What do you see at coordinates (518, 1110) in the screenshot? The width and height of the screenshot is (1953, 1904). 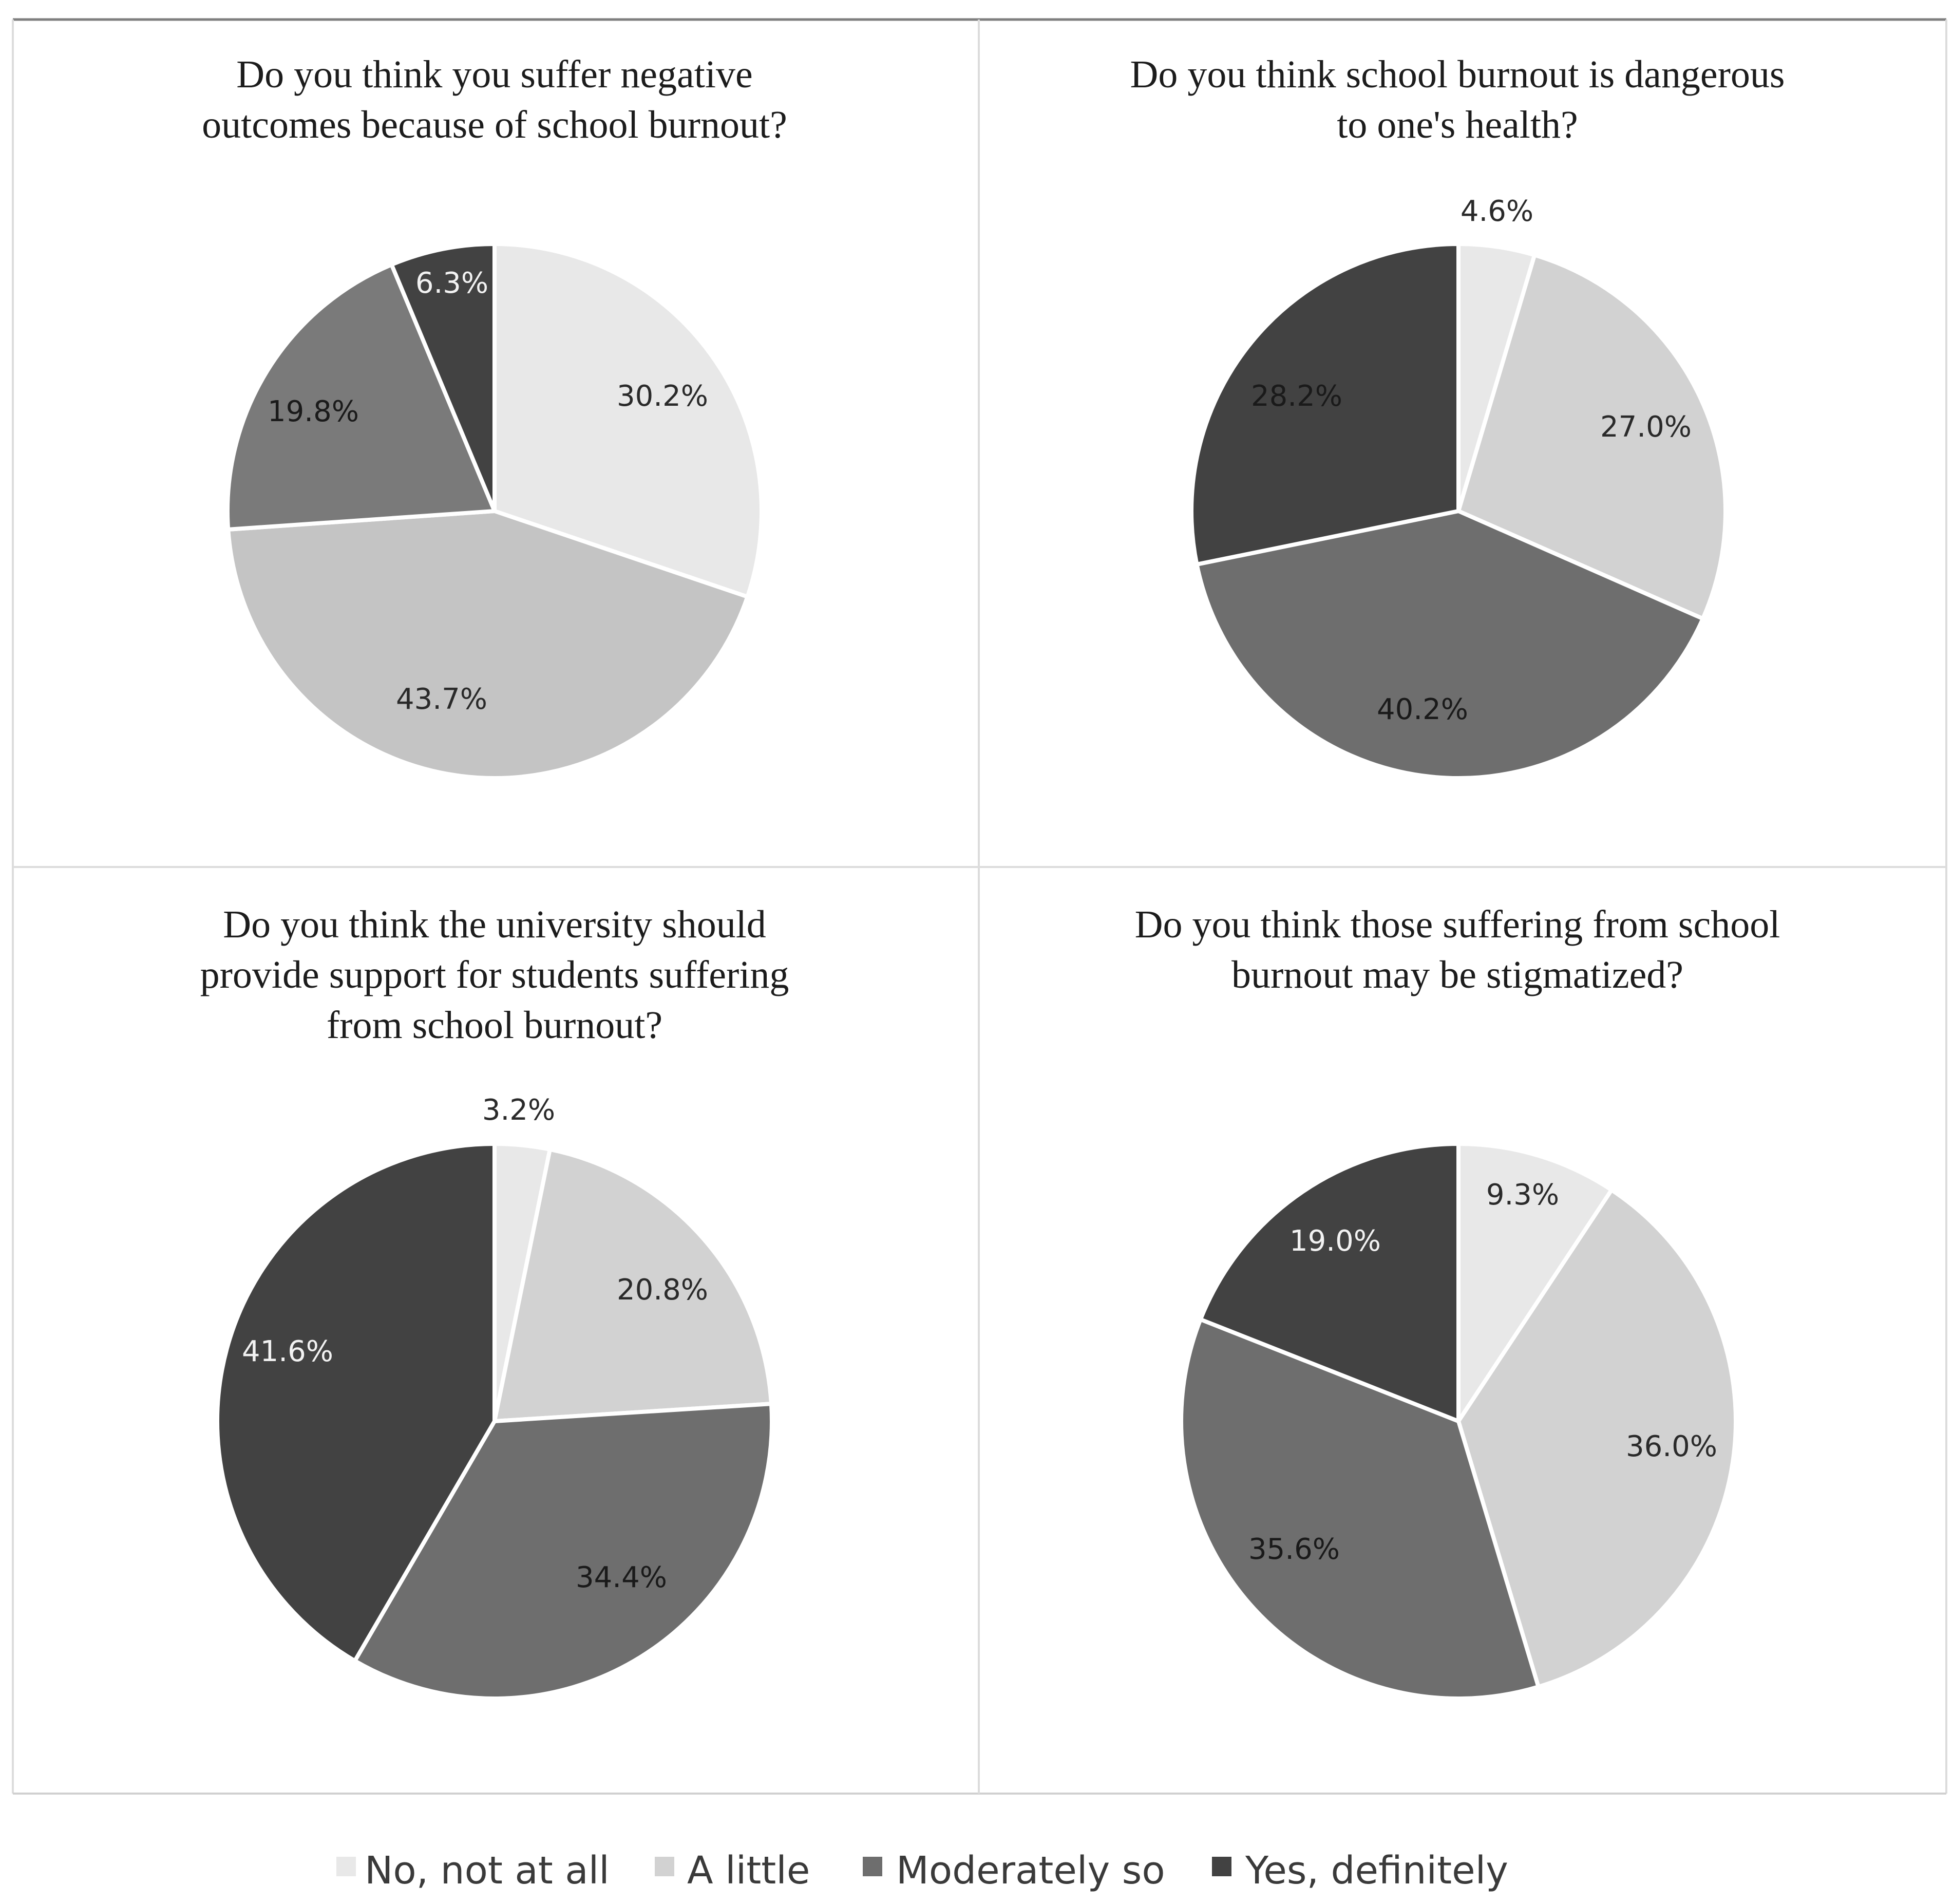 I see `data-label-no-not-at-all: 3.2%` at bounding box center [518, 1110].